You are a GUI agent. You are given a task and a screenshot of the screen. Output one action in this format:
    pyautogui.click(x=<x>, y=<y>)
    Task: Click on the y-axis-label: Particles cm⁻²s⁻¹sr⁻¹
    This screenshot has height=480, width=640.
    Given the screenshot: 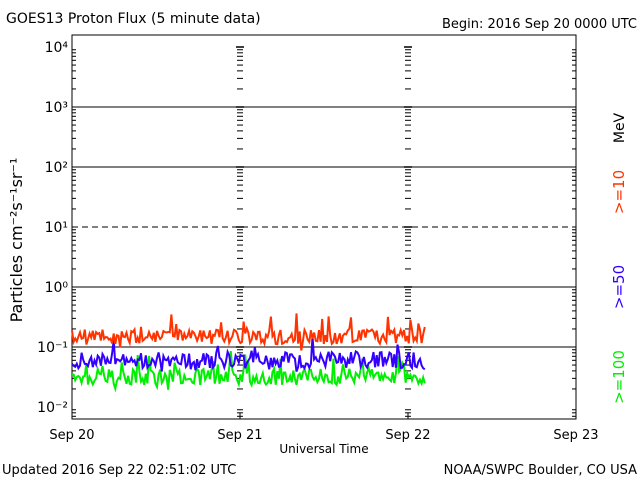 What is the action you would take?
    pyautogui.click(x=16, y=240)
    